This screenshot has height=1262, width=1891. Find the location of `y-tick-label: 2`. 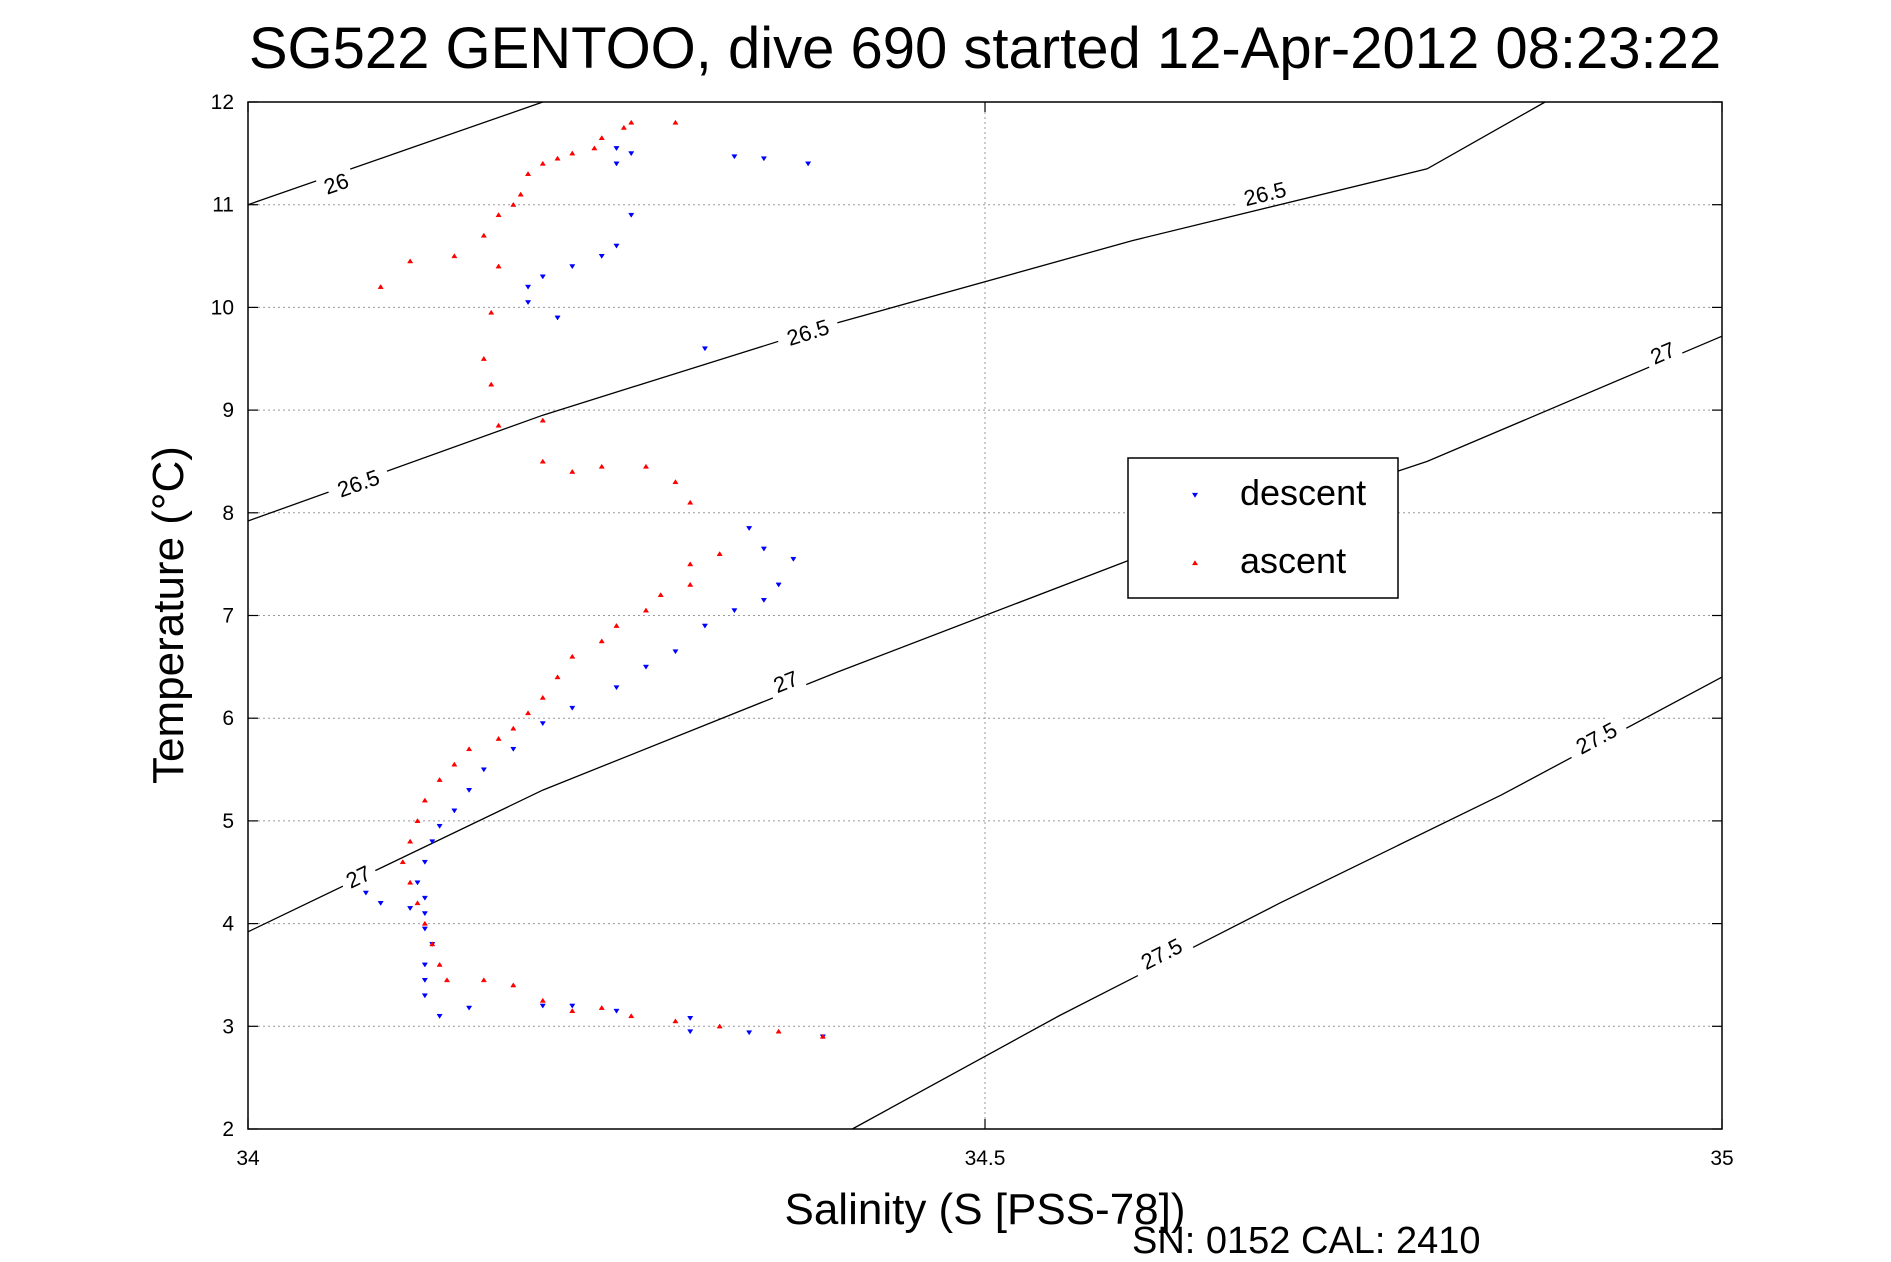

y-tick-label: 2 is located at coordinates (228, 1129).